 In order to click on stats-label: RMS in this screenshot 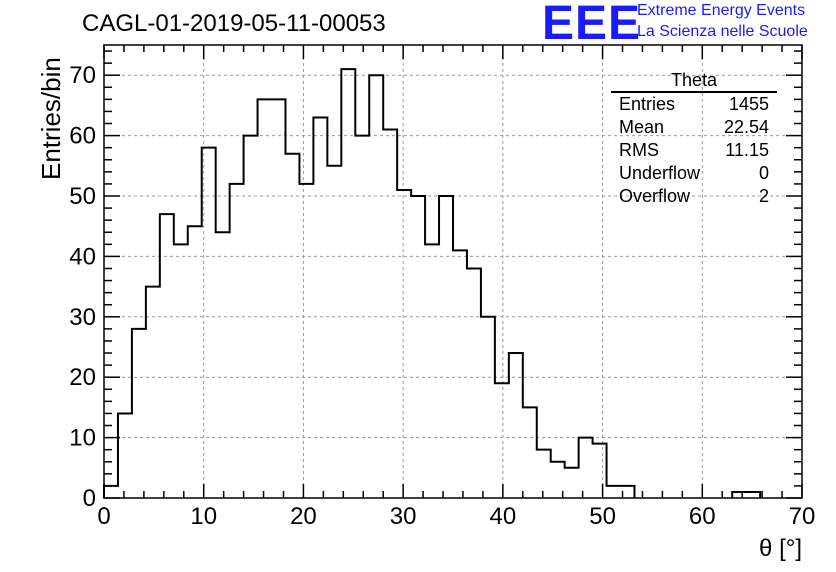, I will do `click(639, 150)`.